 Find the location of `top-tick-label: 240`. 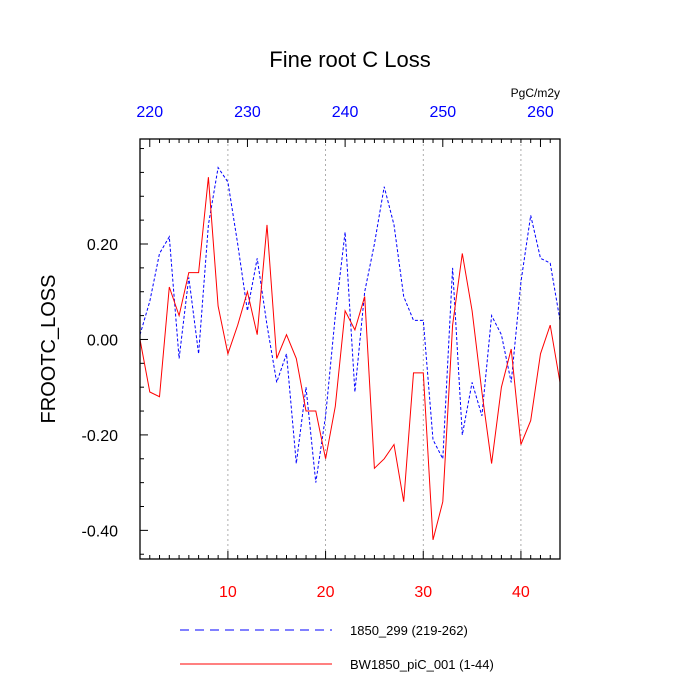

top-tick-label: 240 is located at coordinates (345, 112).